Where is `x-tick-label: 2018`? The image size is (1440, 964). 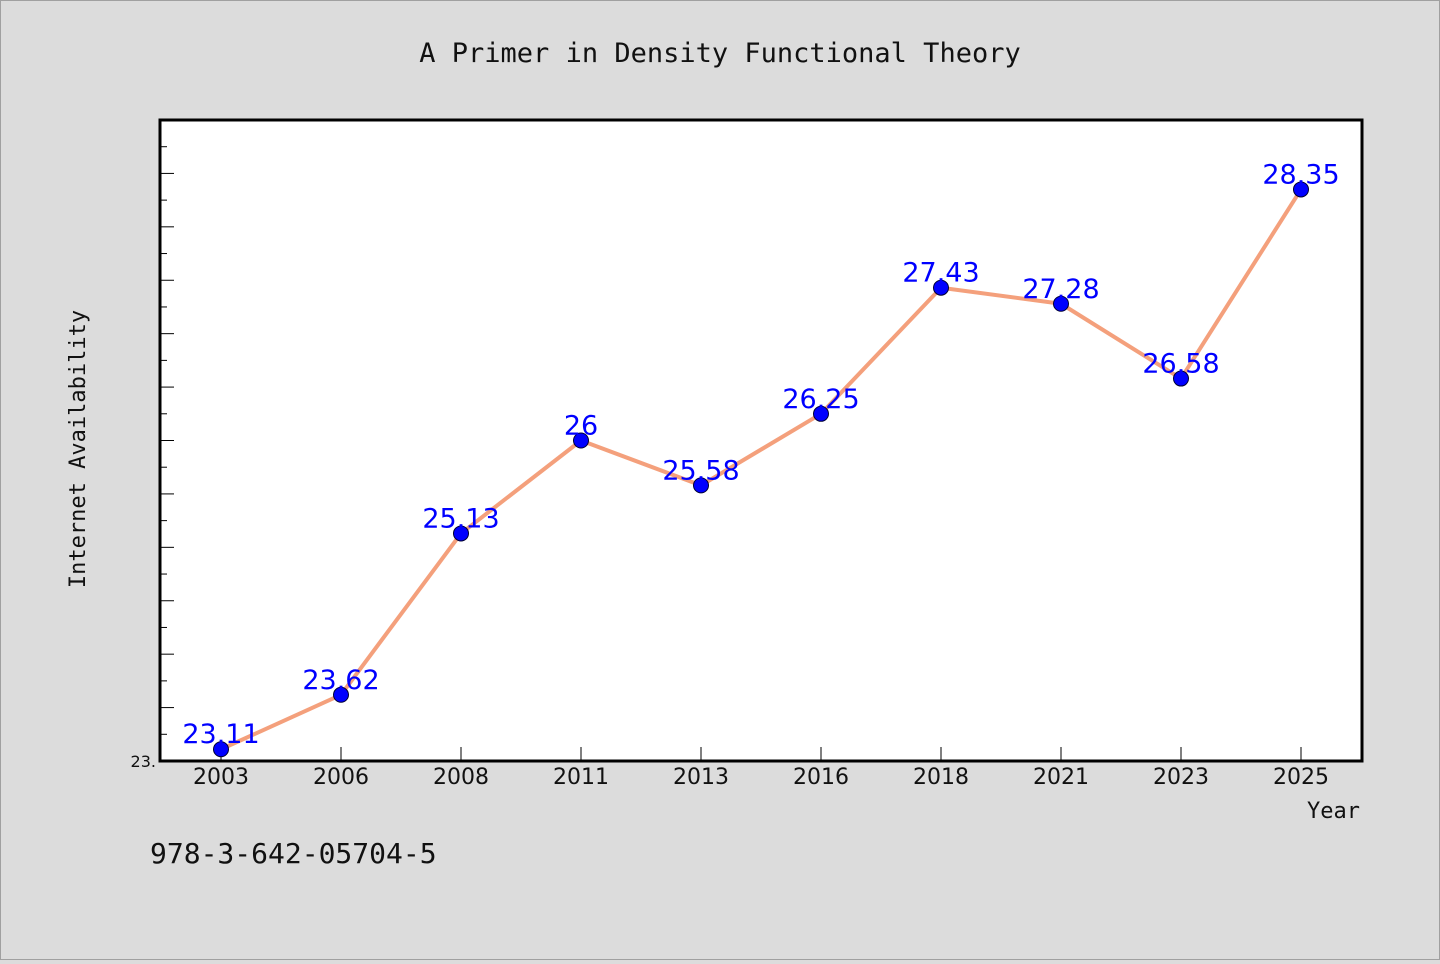 x-tick-label: 2018 is located at coordinates (941, 777).